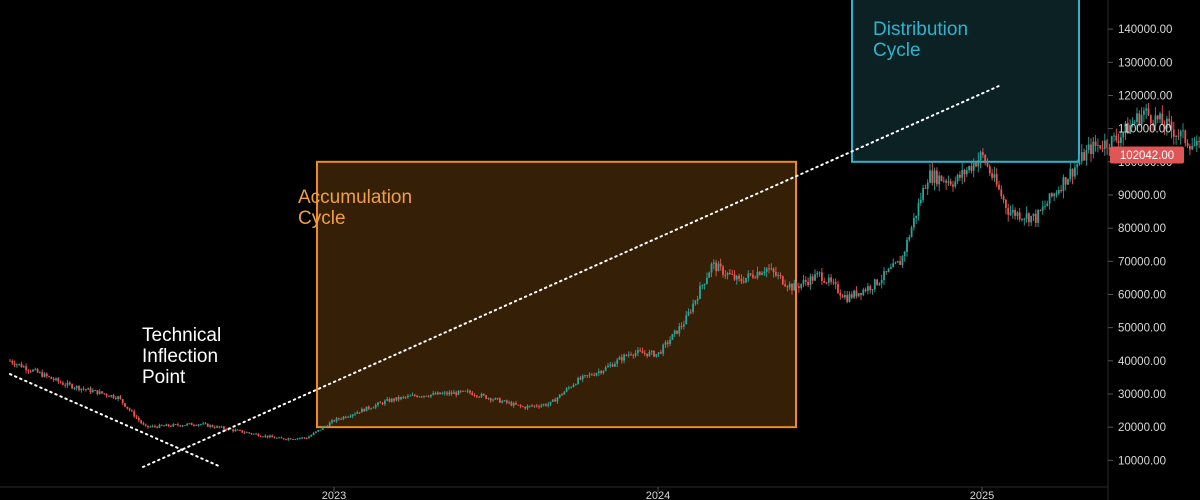 The height and width of the screenshot is (500, 1200). I want to click on distribution-annotation: Distribution Cycle, so click(920, 40).